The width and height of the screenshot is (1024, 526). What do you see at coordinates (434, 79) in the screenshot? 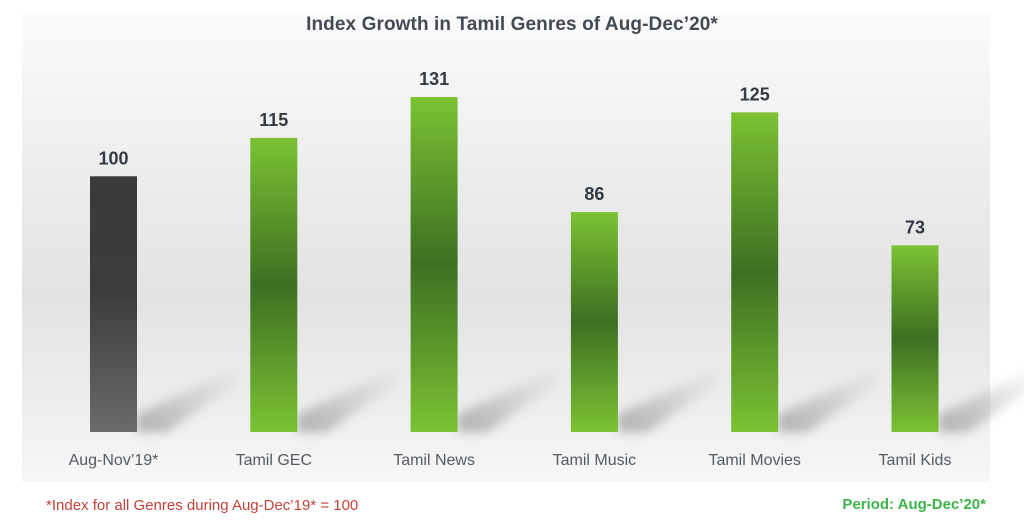
I see `data-label: 131` at bounding box center [434, 79].